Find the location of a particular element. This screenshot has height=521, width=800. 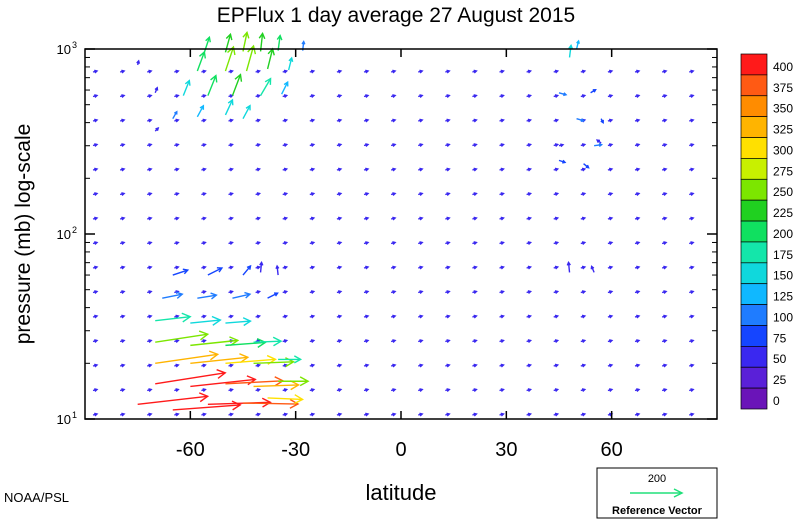

reference-label: Reference Vector is located at coordinates (657, 511).